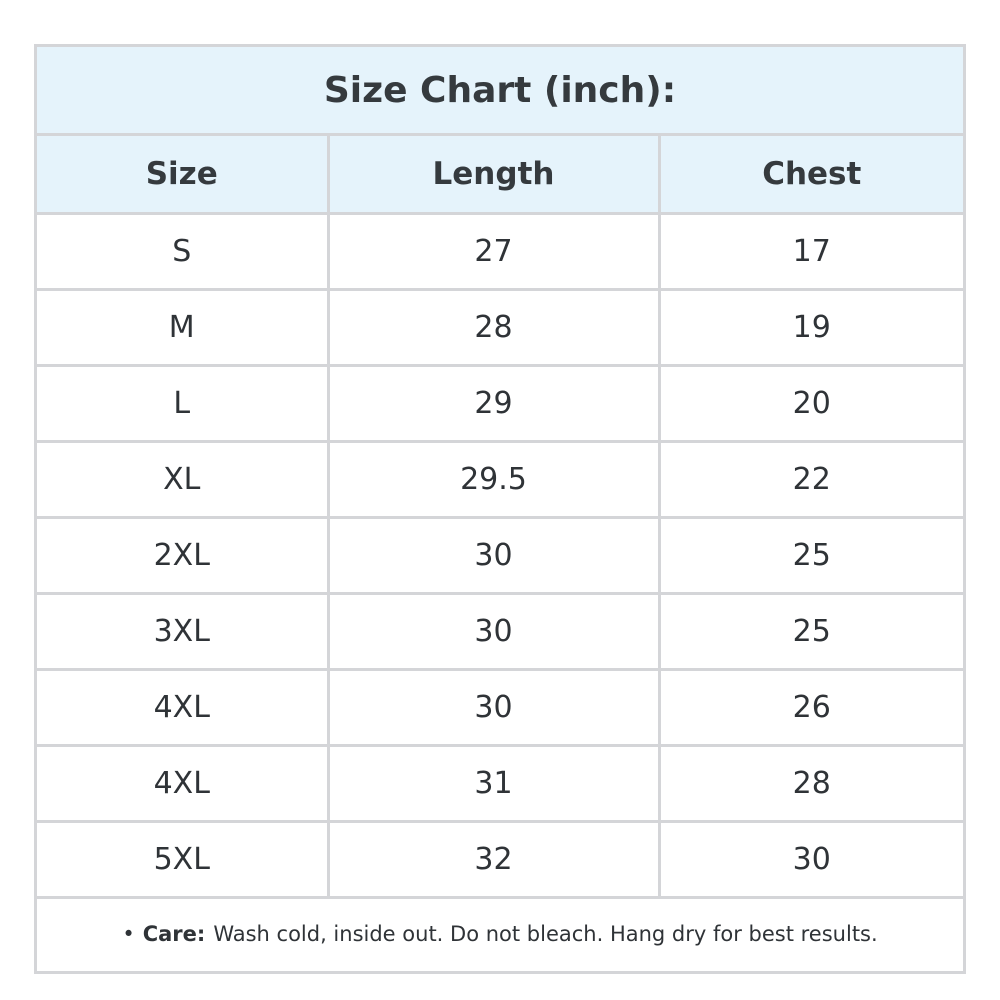  I want to click on size-cell: M, so click(183, 327).